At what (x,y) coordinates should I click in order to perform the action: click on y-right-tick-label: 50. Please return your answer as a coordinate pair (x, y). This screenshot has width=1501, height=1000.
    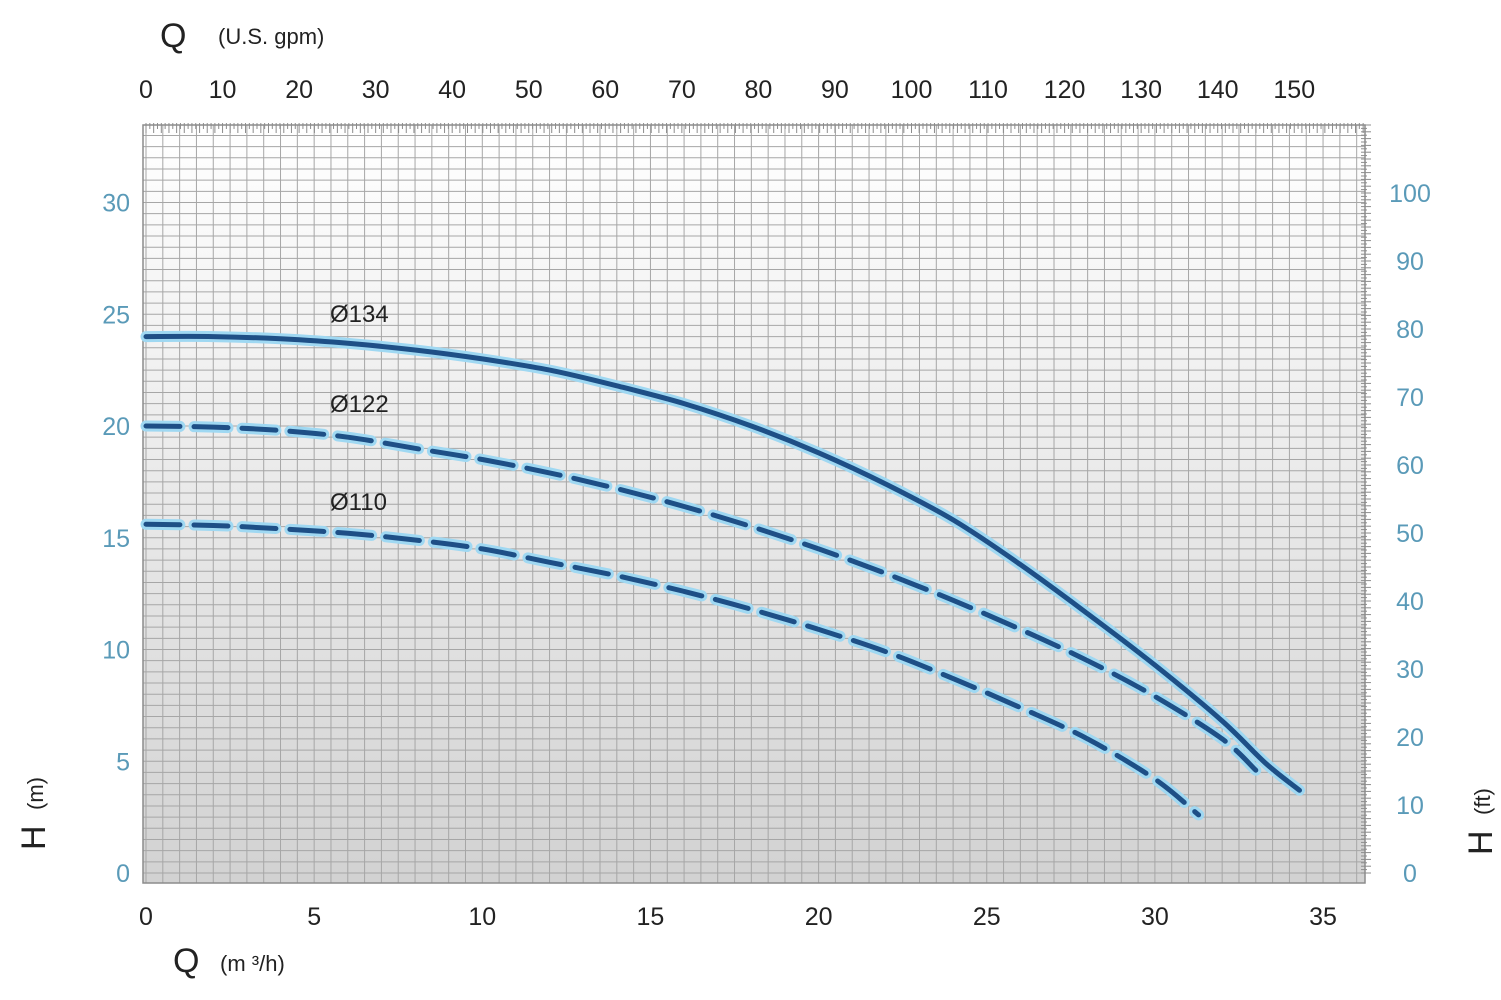
    Looking at the image, I should click on (1410, 534).